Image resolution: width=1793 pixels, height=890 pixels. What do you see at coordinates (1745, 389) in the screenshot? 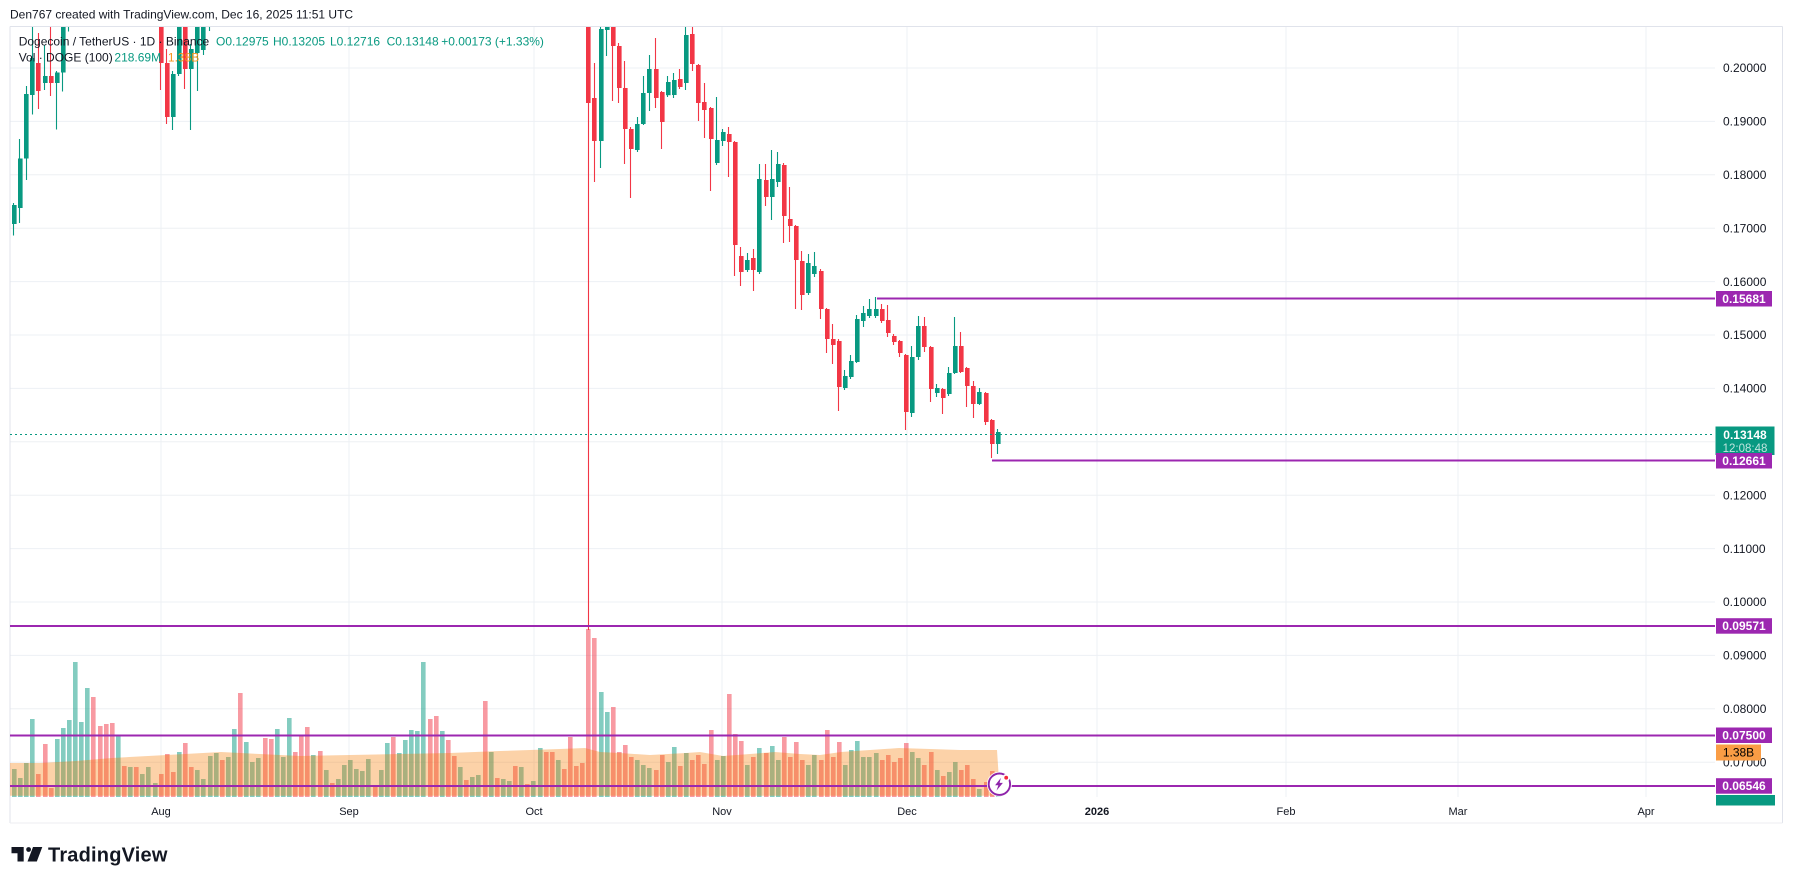
I see `svg-text: 0.14000` at bounding box center [1745, 389].